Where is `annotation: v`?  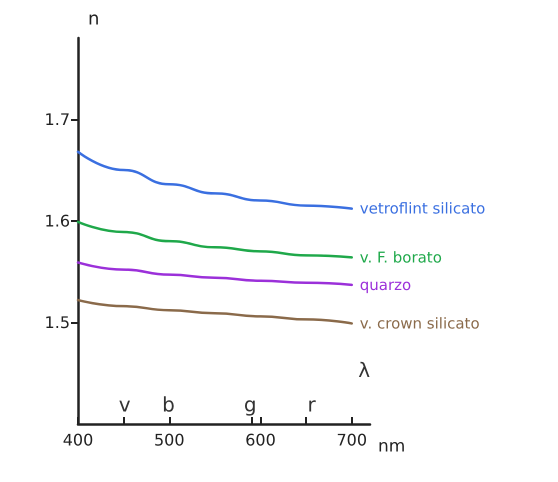 annotation: v is located at coordinates (124, 404).